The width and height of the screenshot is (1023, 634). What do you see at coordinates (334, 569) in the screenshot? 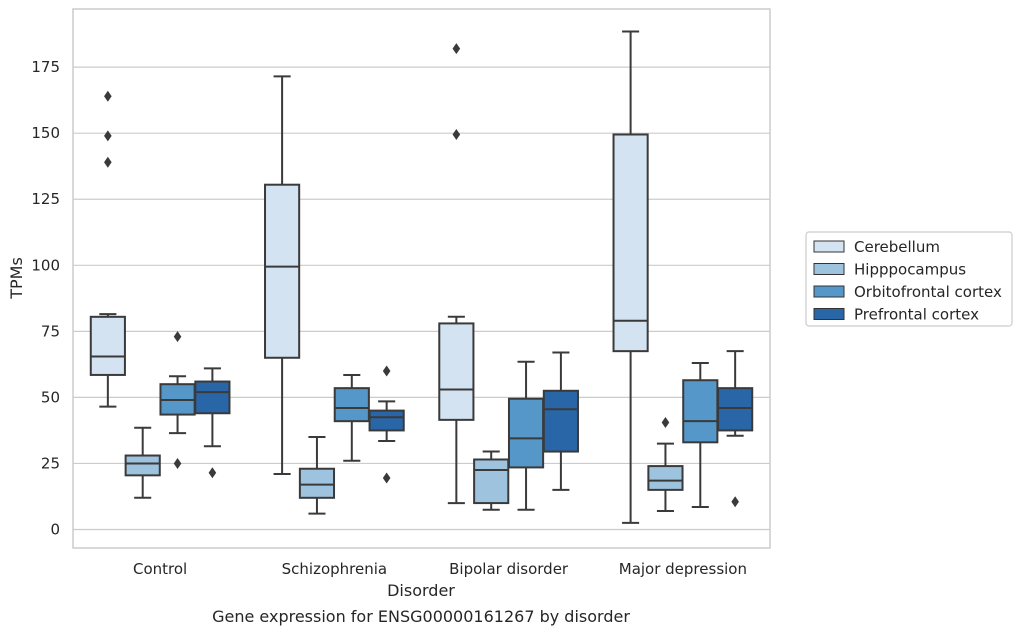
I see `x-tick-label: Schizophrenia` at bounding box center [334, 569].